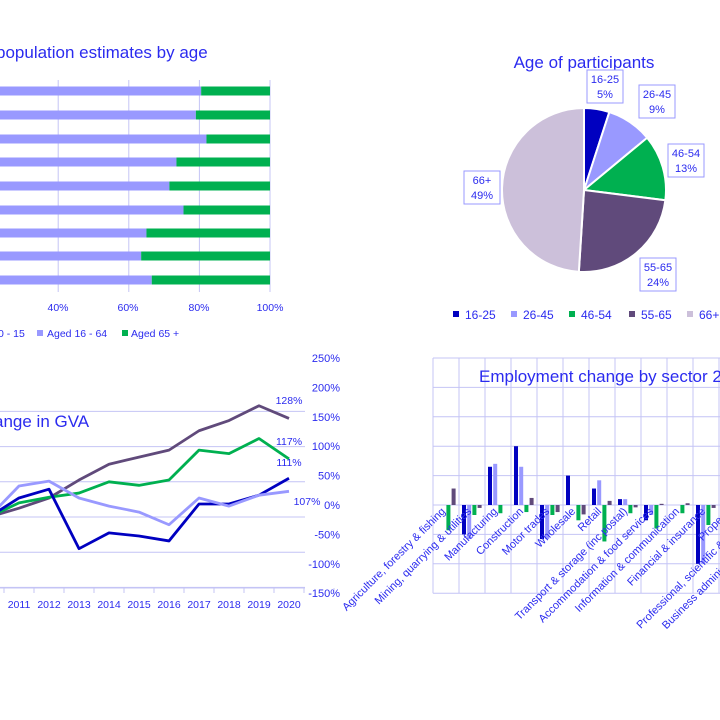 Image resolution: width=720 pixels, height=720 pixels. What do you see at coordinates (259, 605) in the screenshot?
I see `x-tick-label: 2019` at bounding box center [259, 605].